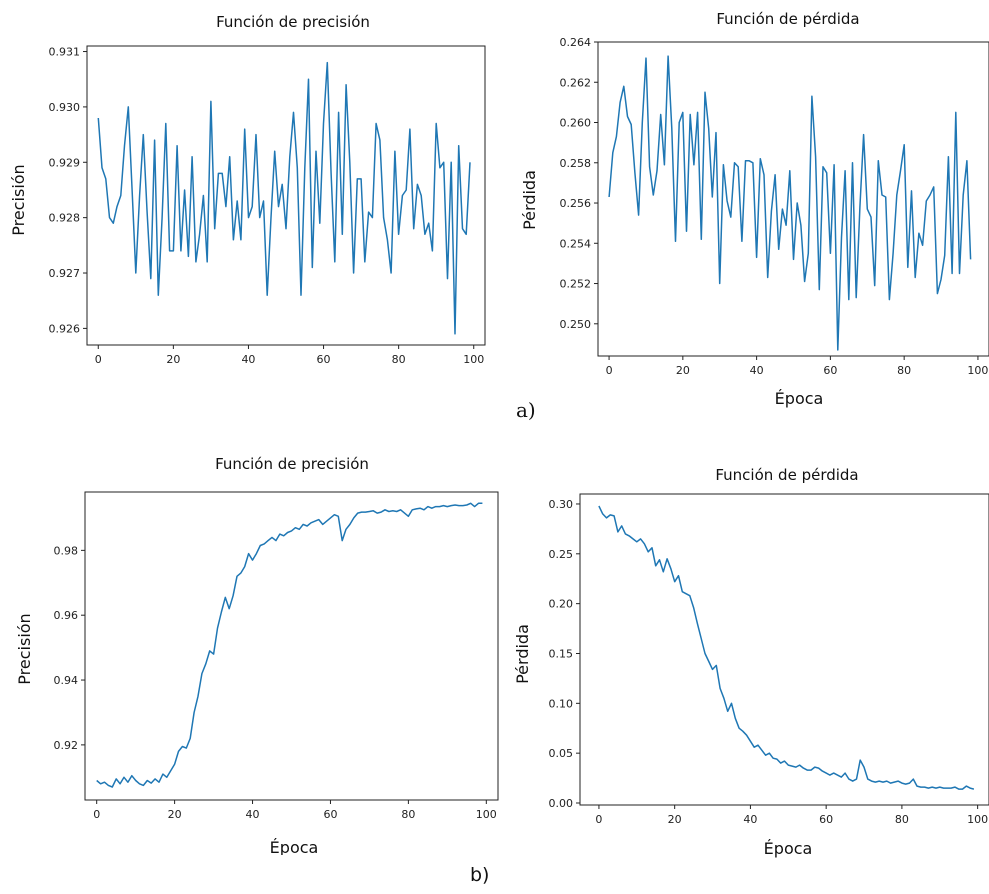 The width and height of the screenshot is (989, 894). Describe the element at coordinates (576, 82) in the screenshot. I see `y-tick-label: 0.262` at that location.